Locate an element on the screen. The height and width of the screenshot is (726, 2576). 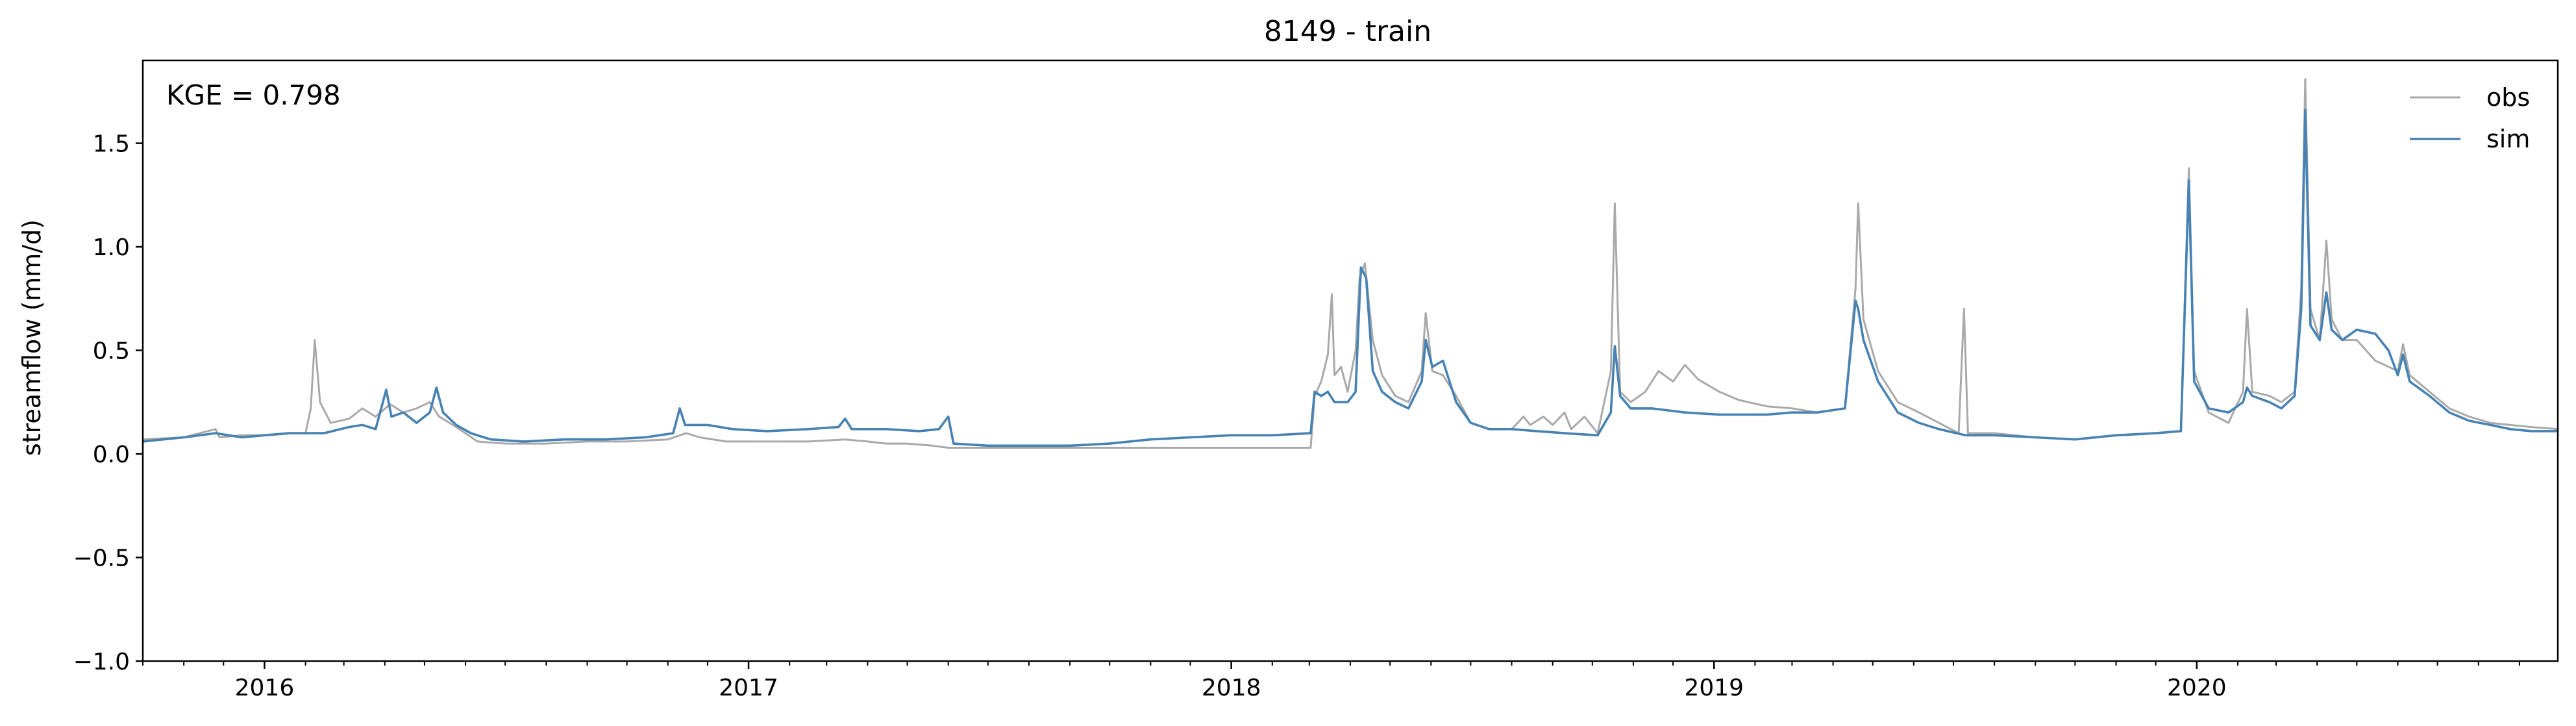
legend-label-sim: sim is located at coordinates (2508, 139).